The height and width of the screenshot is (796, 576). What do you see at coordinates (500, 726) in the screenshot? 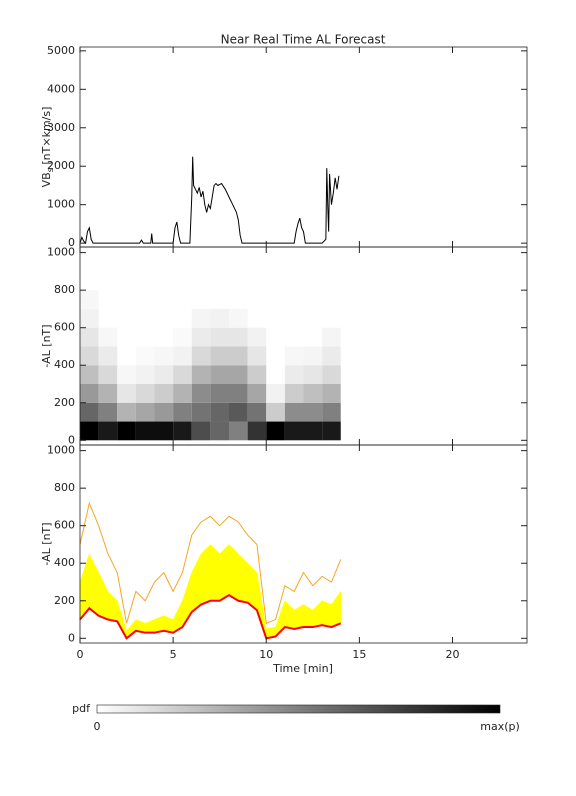
I see `colorbar-max-label: max(p)` at bounding box center [500, 726].